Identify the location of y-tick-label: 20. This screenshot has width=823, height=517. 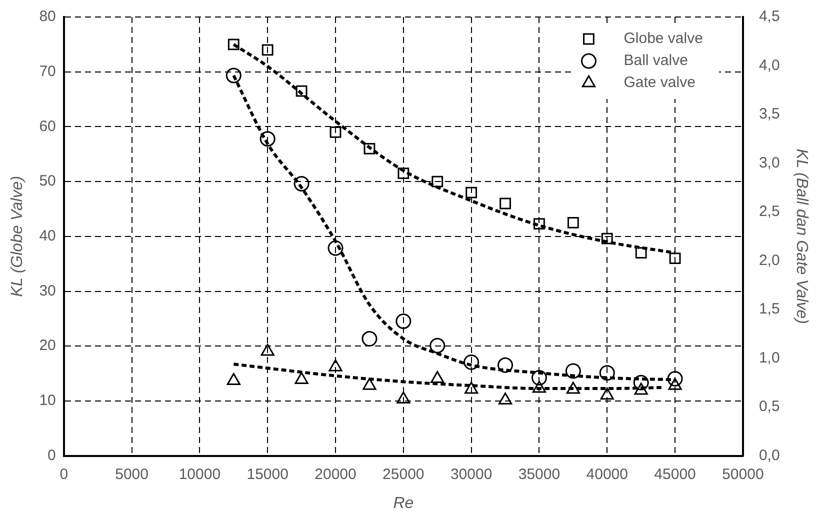
(47, 345).